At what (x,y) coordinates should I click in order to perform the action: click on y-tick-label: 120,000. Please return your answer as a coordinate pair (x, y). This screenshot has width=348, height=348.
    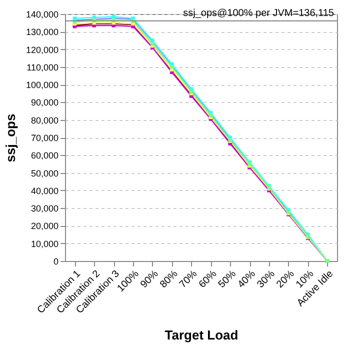
    Looking at the image, I should click on (42, 49).